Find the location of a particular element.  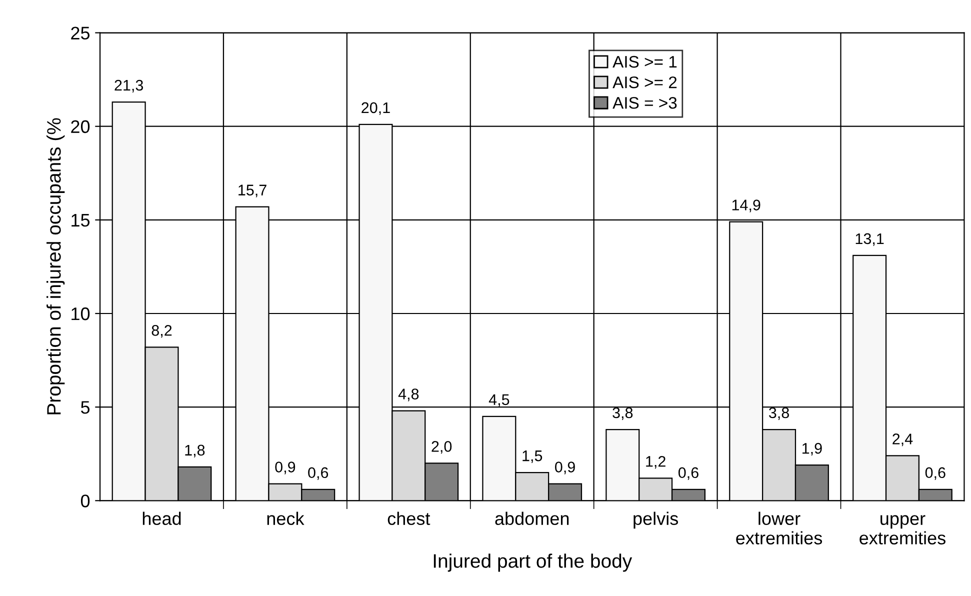

x-tick-label: abdomen is located at coordinates (532, 519).